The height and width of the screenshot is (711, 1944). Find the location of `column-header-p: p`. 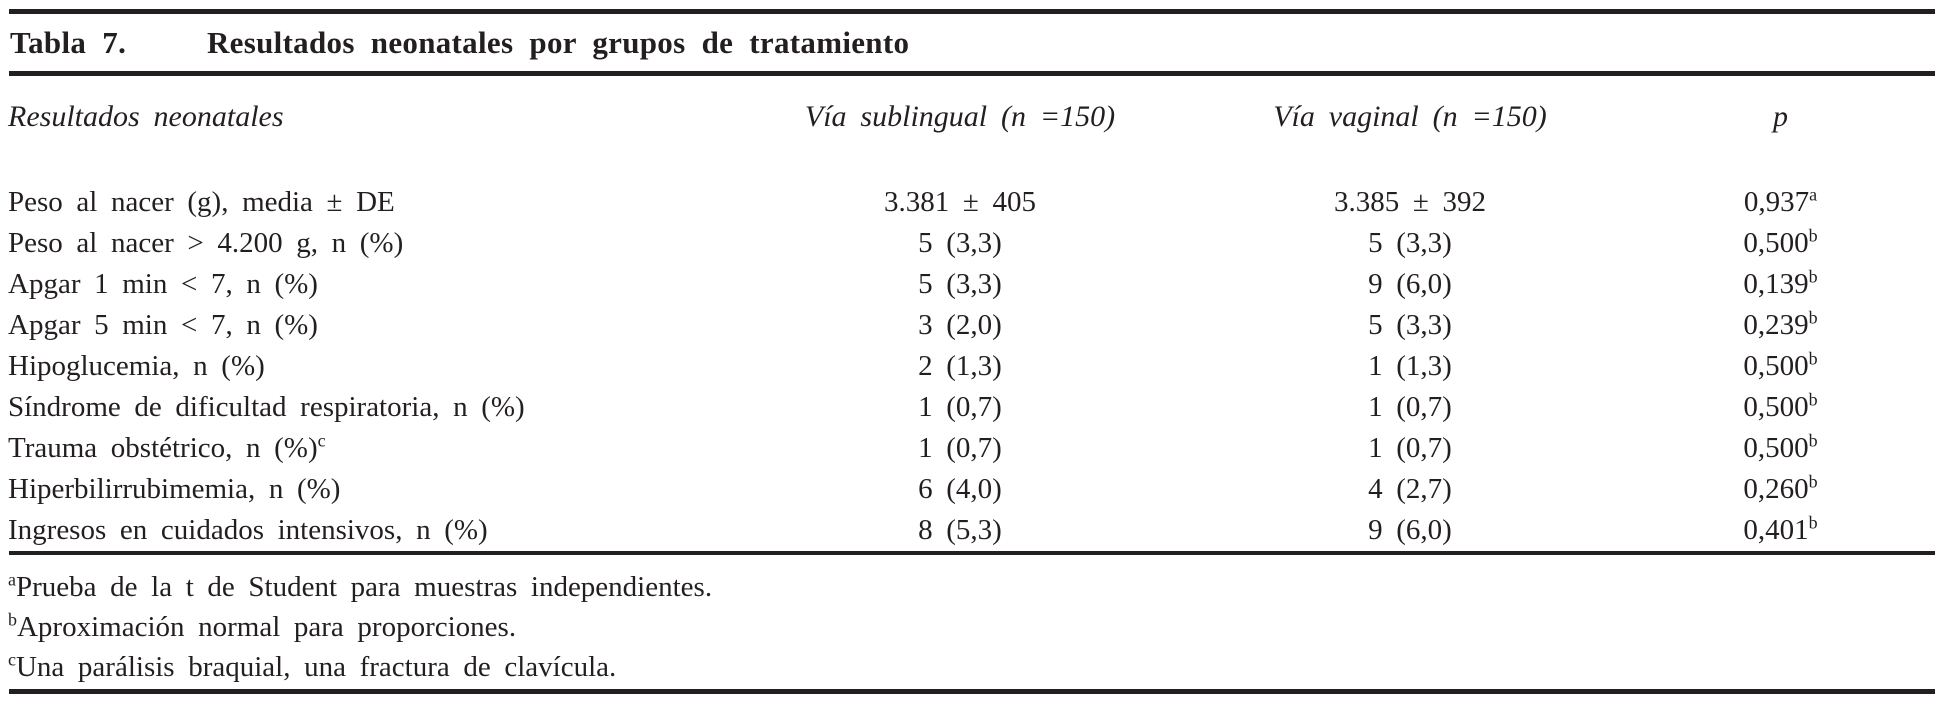

column-header-p: p is located at coordinates (1780, 116).